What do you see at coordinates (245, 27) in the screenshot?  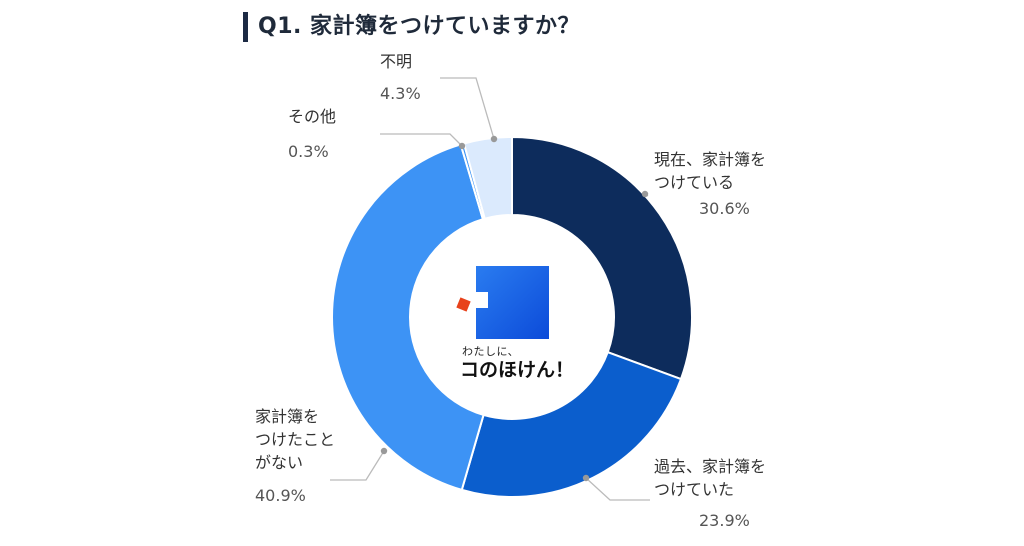 I see `title-accent-bar` at bounding box center [245, 27].